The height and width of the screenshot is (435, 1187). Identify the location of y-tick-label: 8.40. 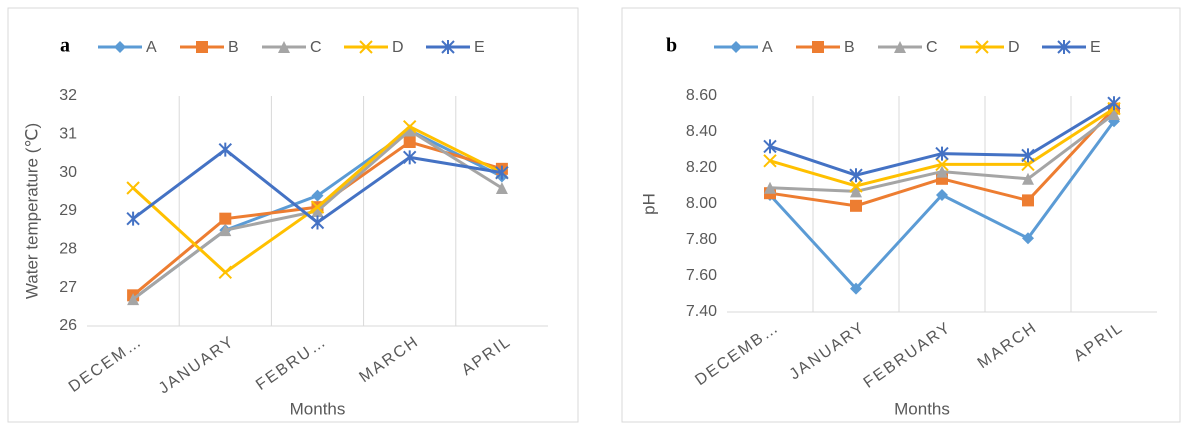
(701, 131).